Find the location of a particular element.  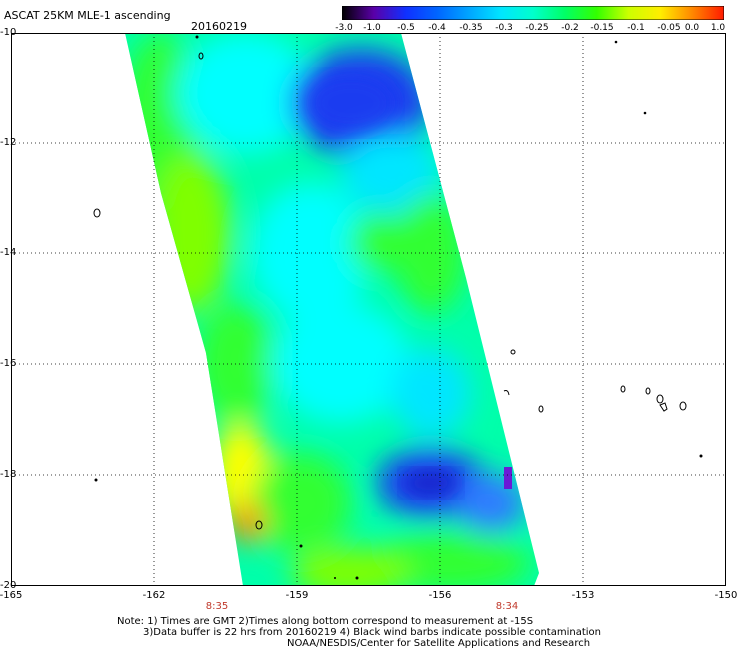

x-tick-label: -159 is located at coordinates (297, 595).